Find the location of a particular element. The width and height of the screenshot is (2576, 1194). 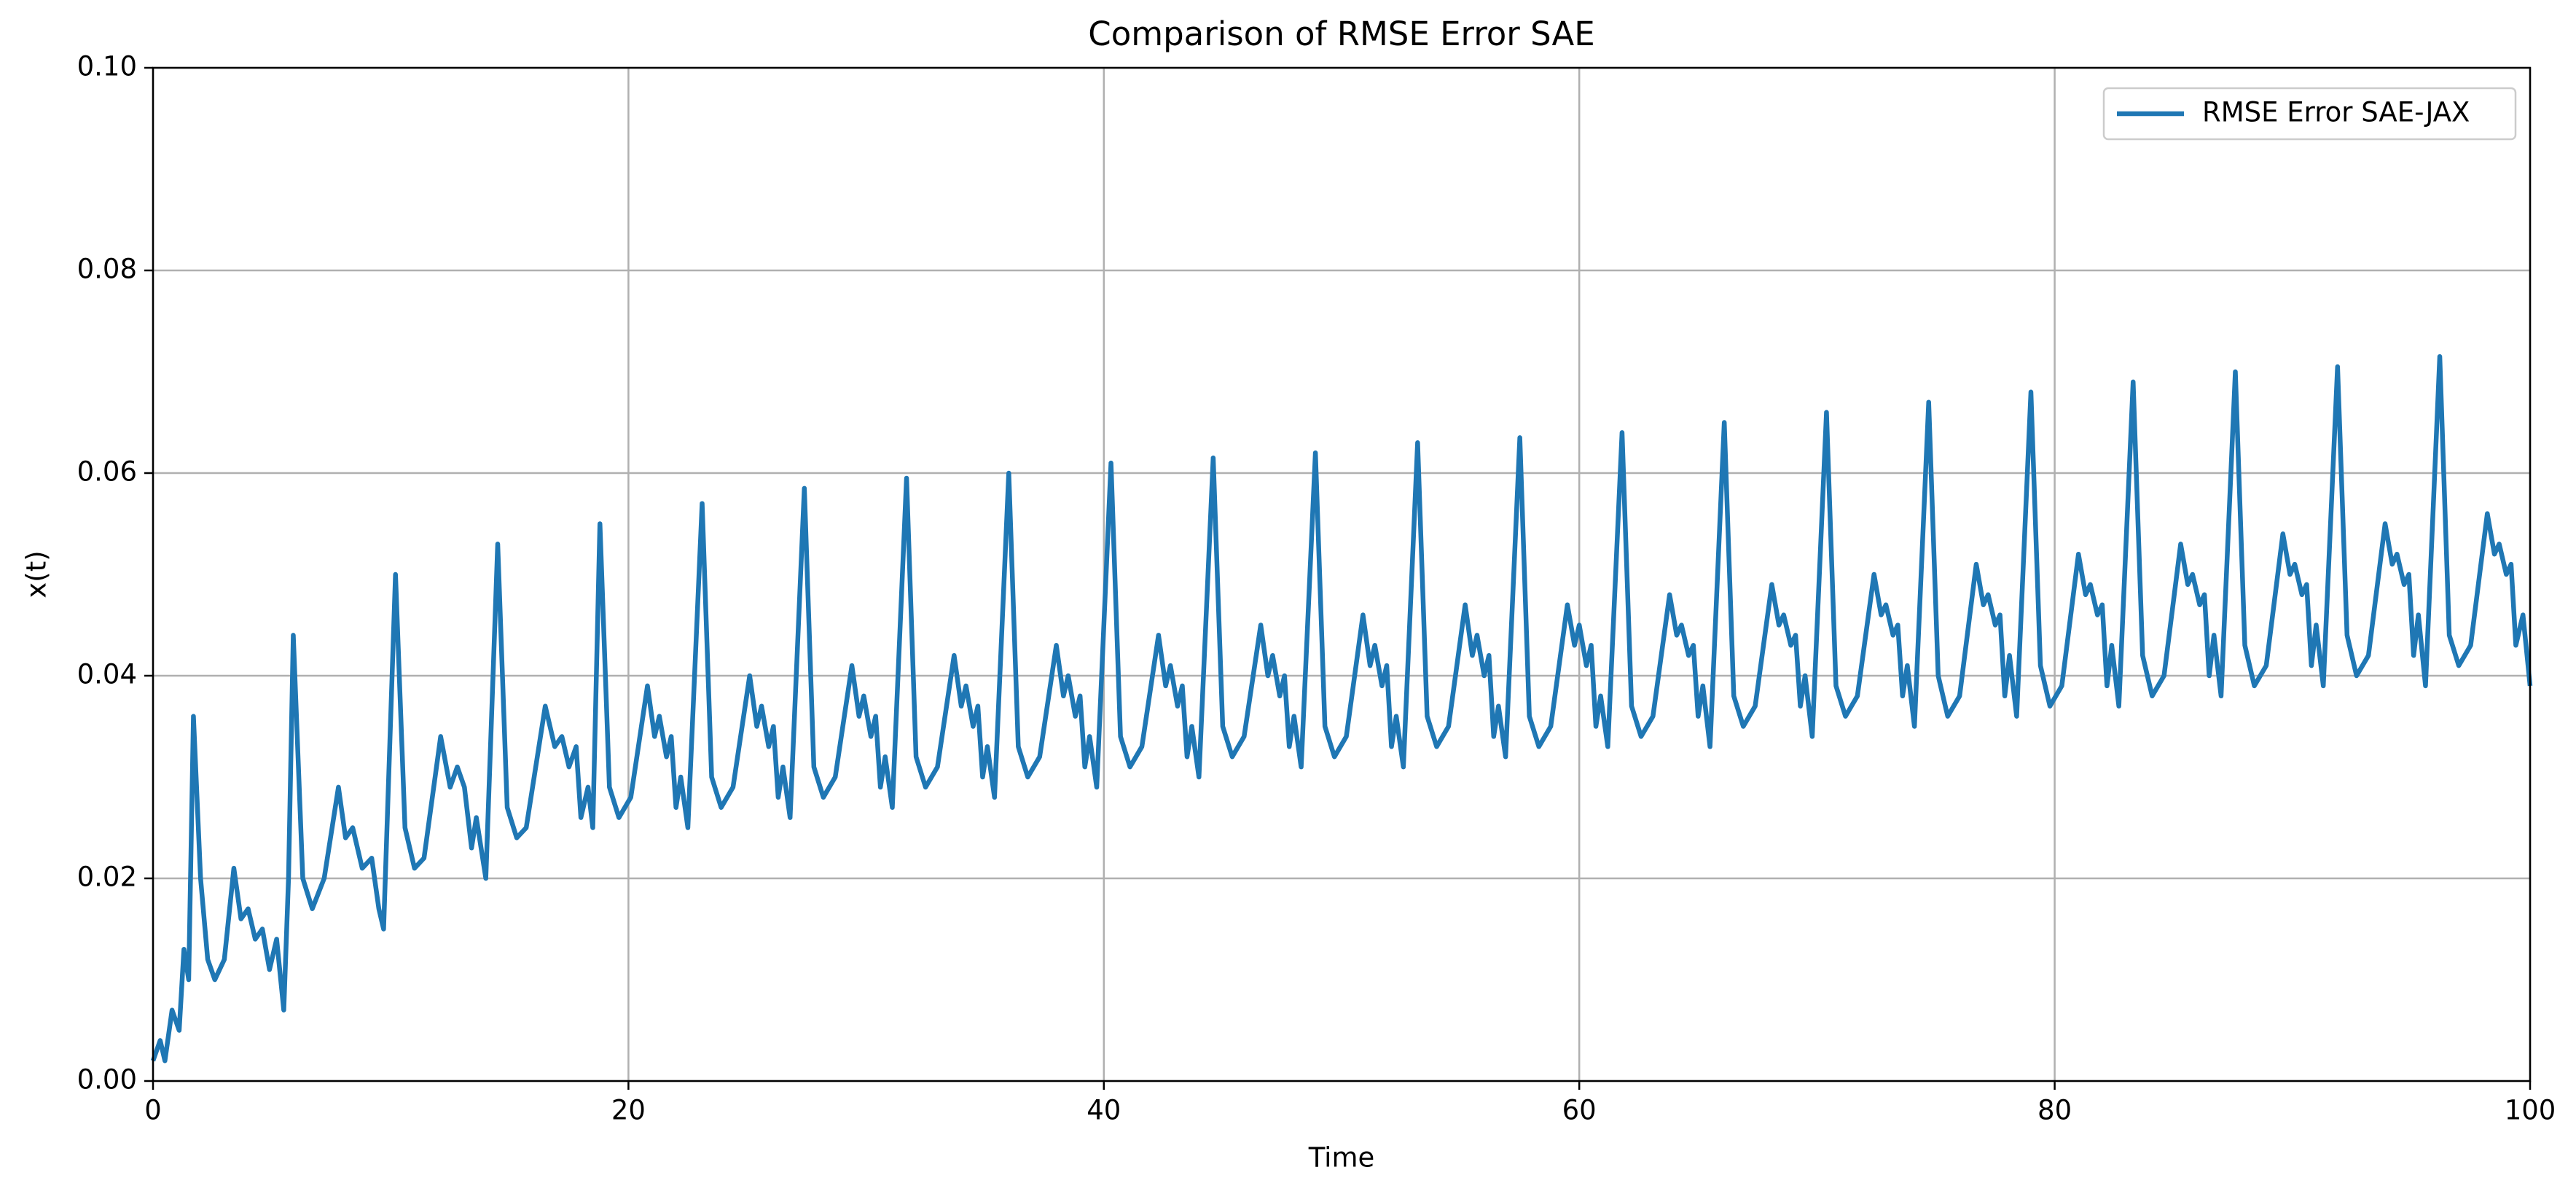

chart-title: Comparison of RMSE Error SAE is located at coordinates (1341, 34).